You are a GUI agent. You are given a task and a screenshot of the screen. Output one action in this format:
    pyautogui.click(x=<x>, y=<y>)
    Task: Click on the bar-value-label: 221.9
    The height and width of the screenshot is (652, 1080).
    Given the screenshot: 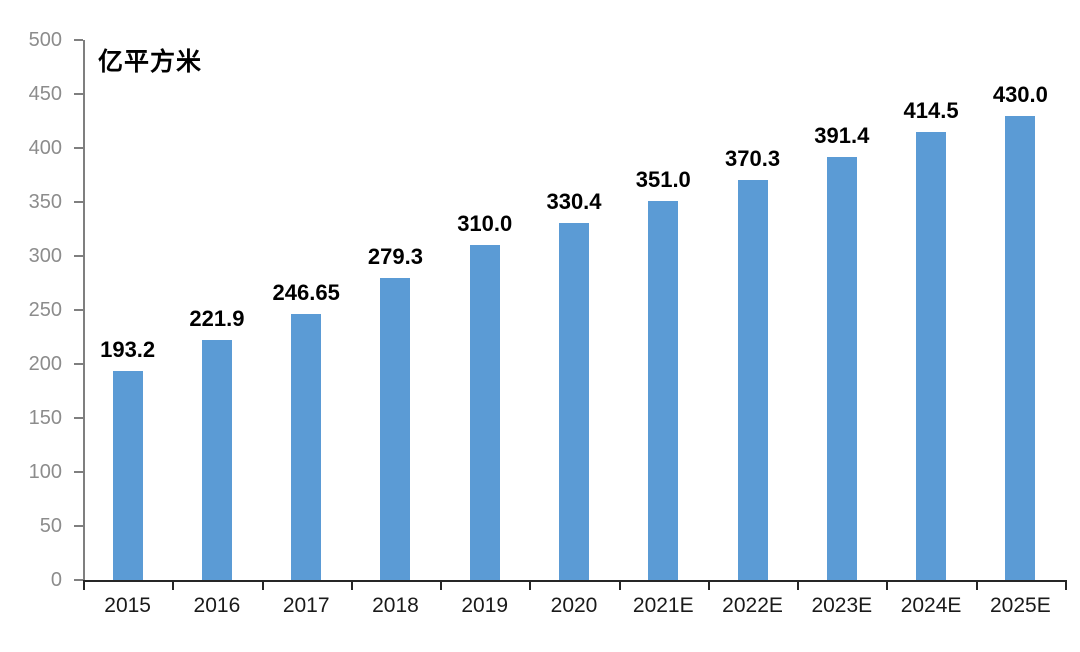 What is the action you would take?
    pyautogui.click(x=217, y=319)
    